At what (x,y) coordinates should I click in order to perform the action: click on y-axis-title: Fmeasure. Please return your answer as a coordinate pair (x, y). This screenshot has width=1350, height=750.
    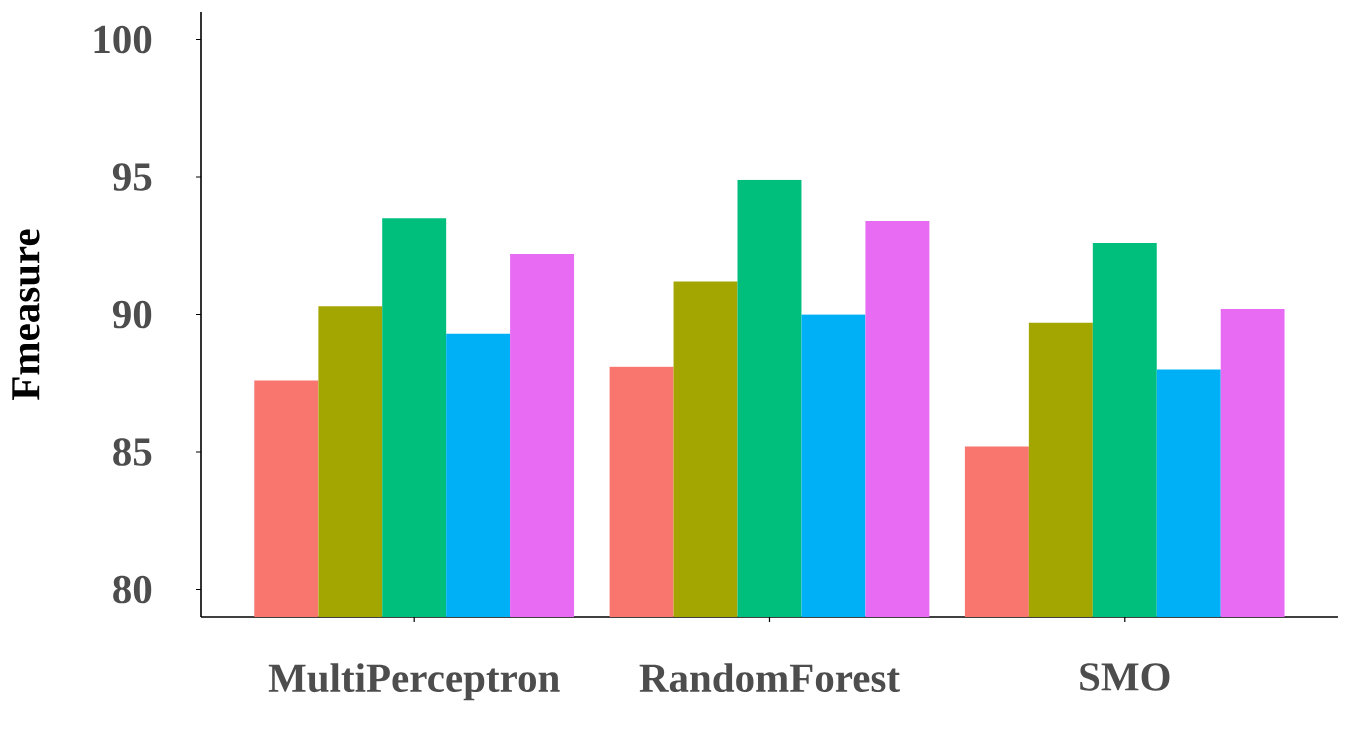
    Looking at the image, I should click on (26, 314).